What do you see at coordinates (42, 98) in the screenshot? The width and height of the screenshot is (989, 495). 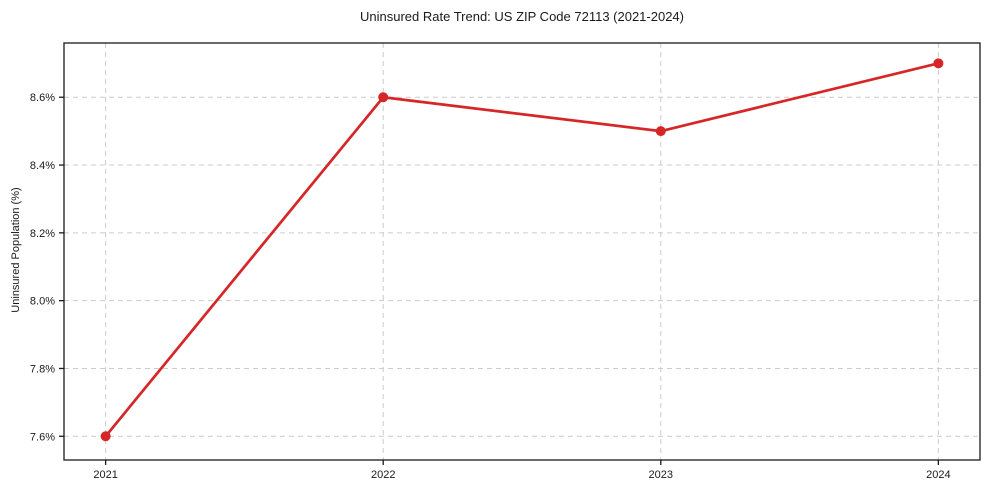 I see `y-tick-label: 8.6%` at bounding box center [42, 98].